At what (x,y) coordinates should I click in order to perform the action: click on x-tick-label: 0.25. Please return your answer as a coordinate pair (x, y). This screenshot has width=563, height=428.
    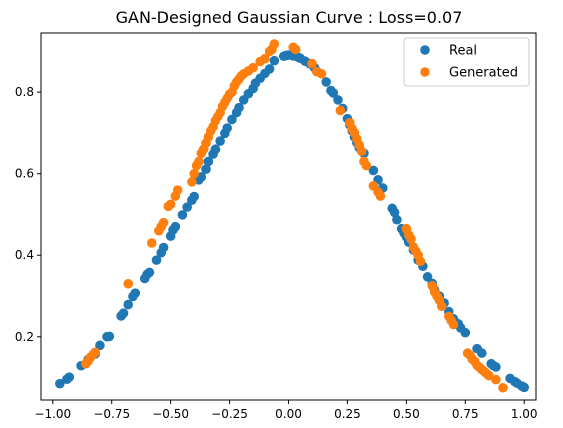
    Looking at the image, I should click on (347, 414).